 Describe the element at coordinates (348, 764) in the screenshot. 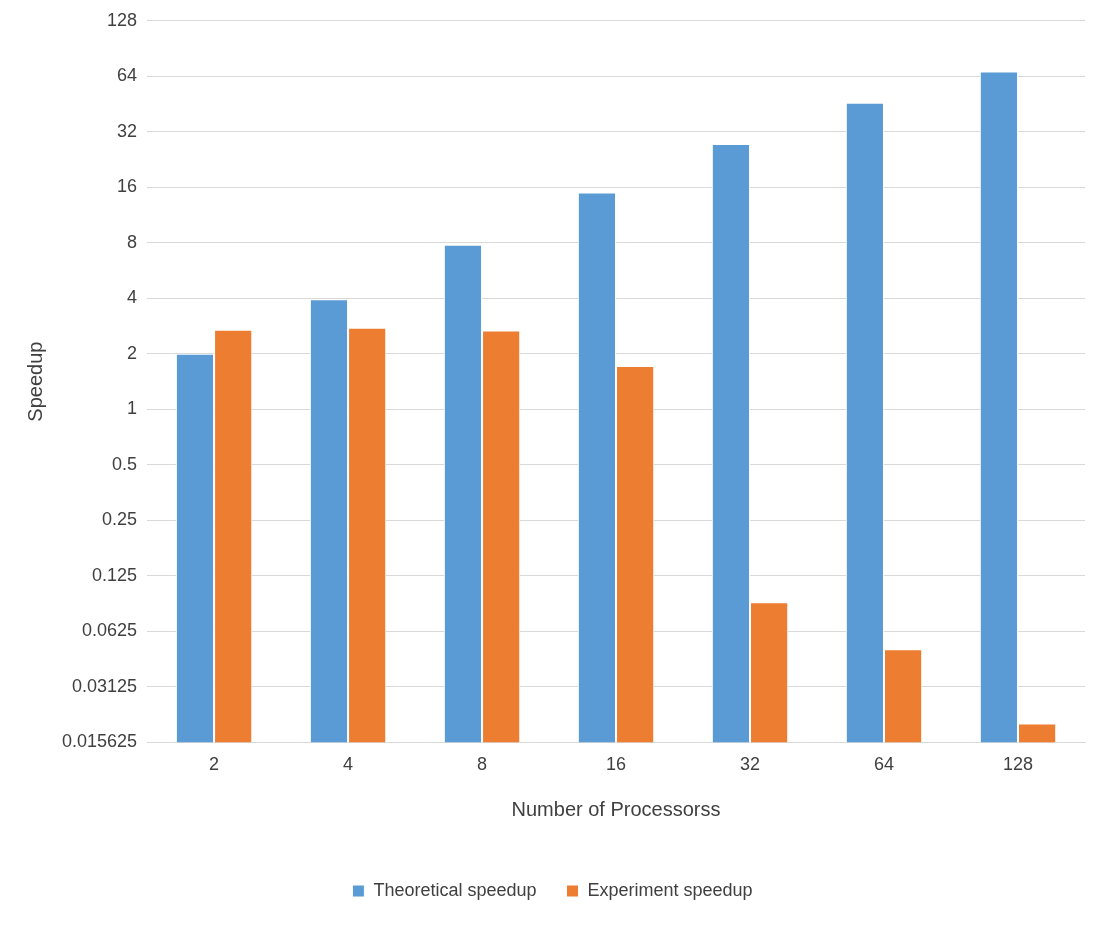

I see `x-tick-label: 4` at that location.